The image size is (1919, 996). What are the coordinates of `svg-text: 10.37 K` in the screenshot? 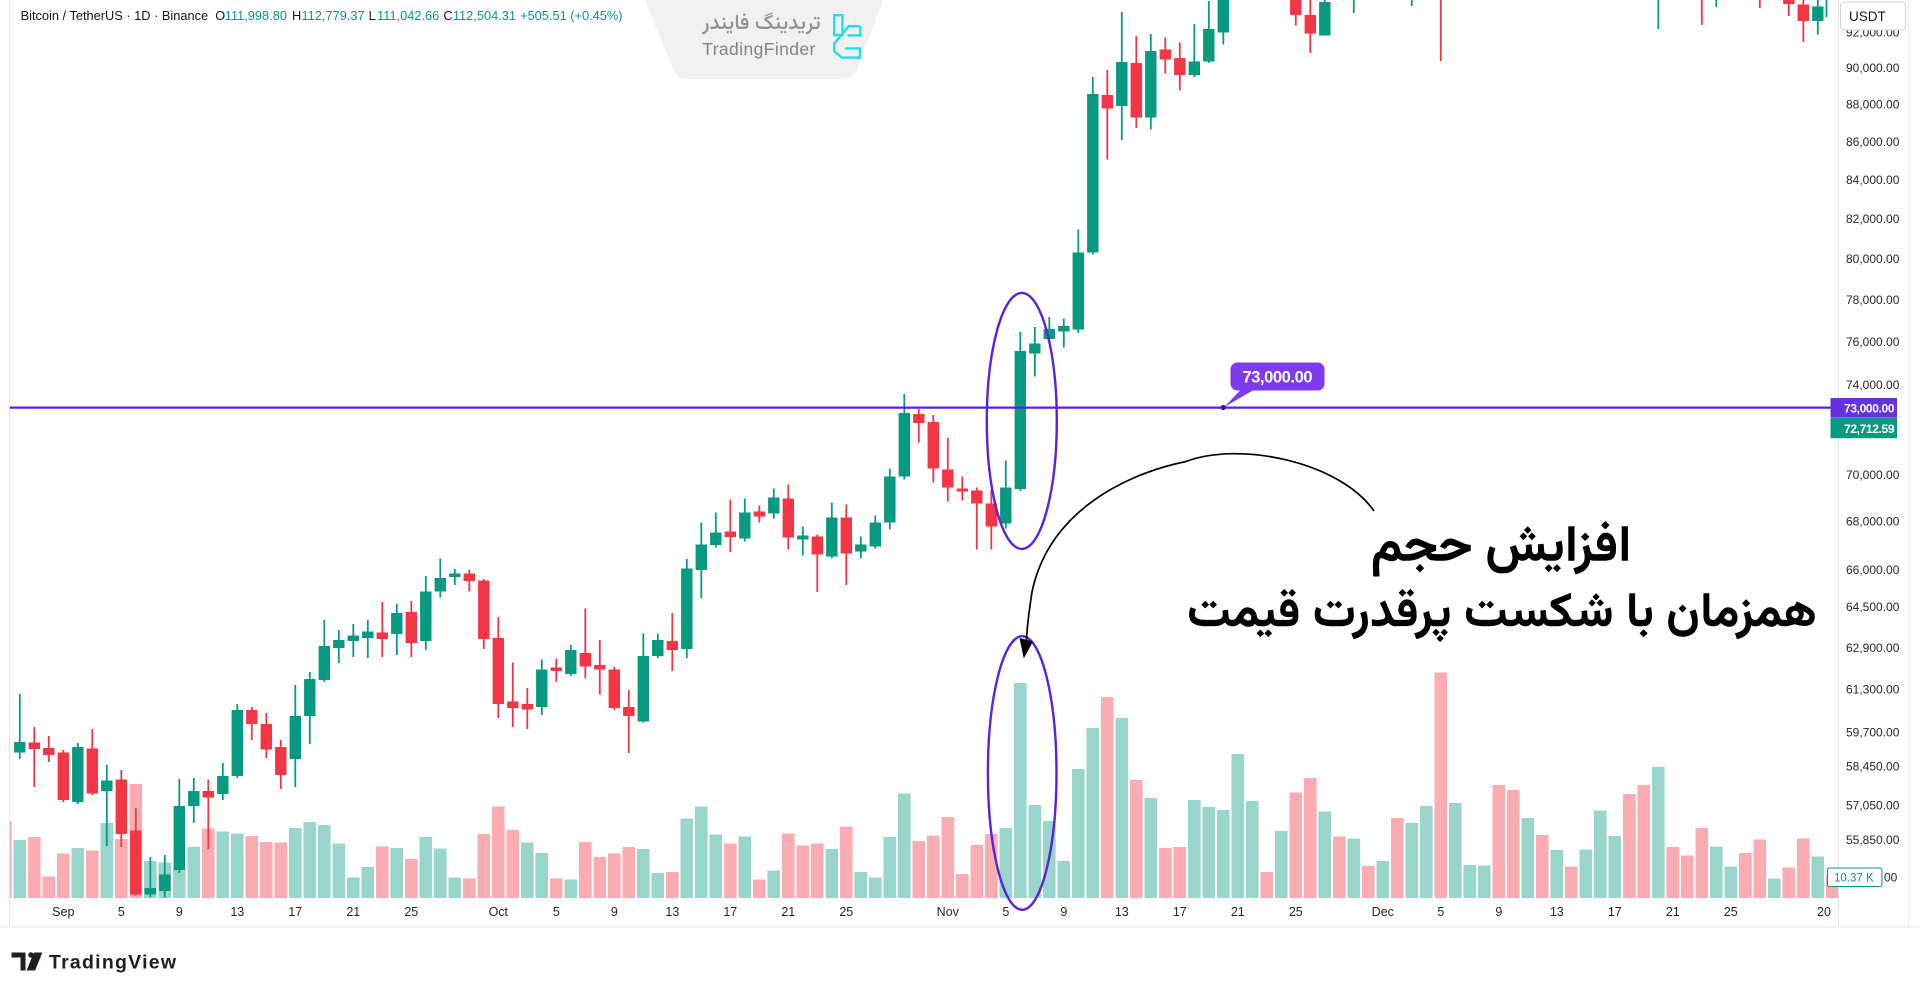 It's located at (1854, 879).